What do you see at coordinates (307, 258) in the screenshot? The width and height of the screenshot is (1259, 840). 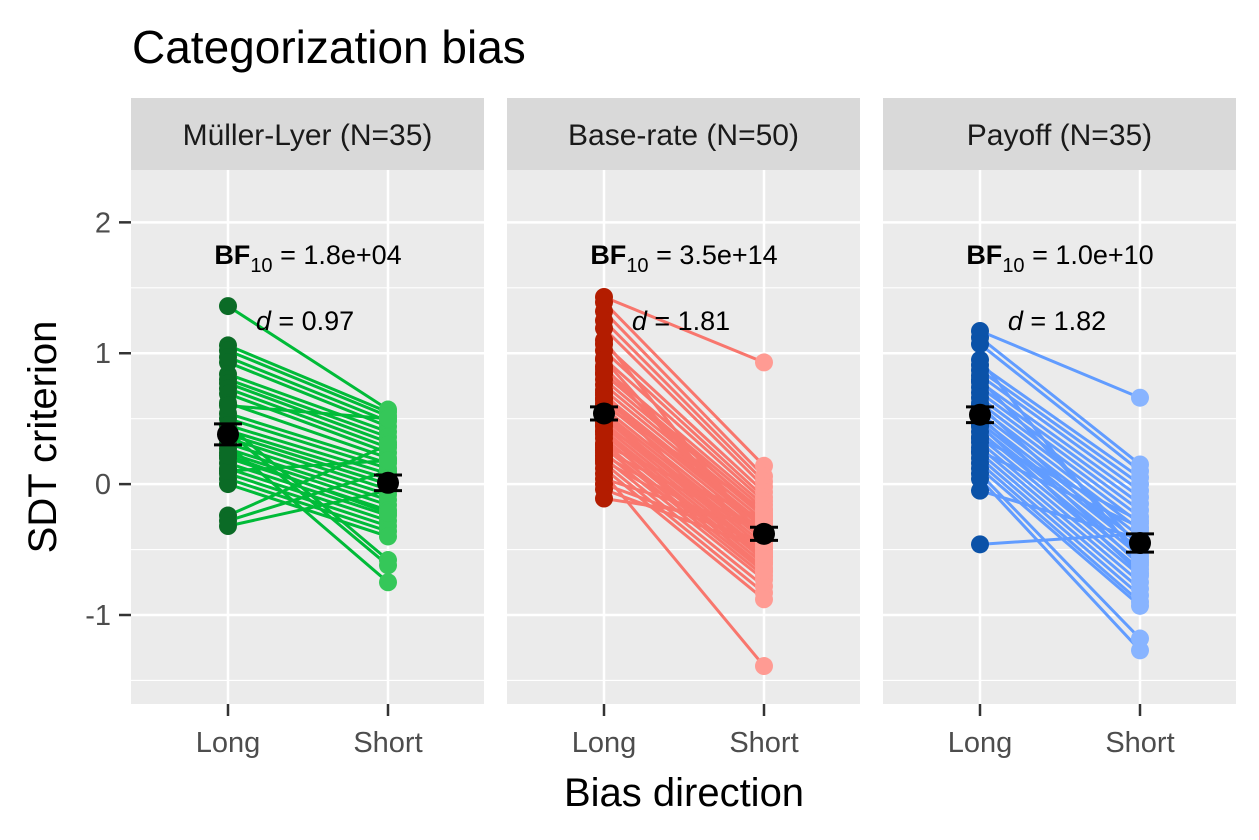 I see `bayes-factor-annotation: BF10 = 1.8e+04` at bounding box center [307, 258].